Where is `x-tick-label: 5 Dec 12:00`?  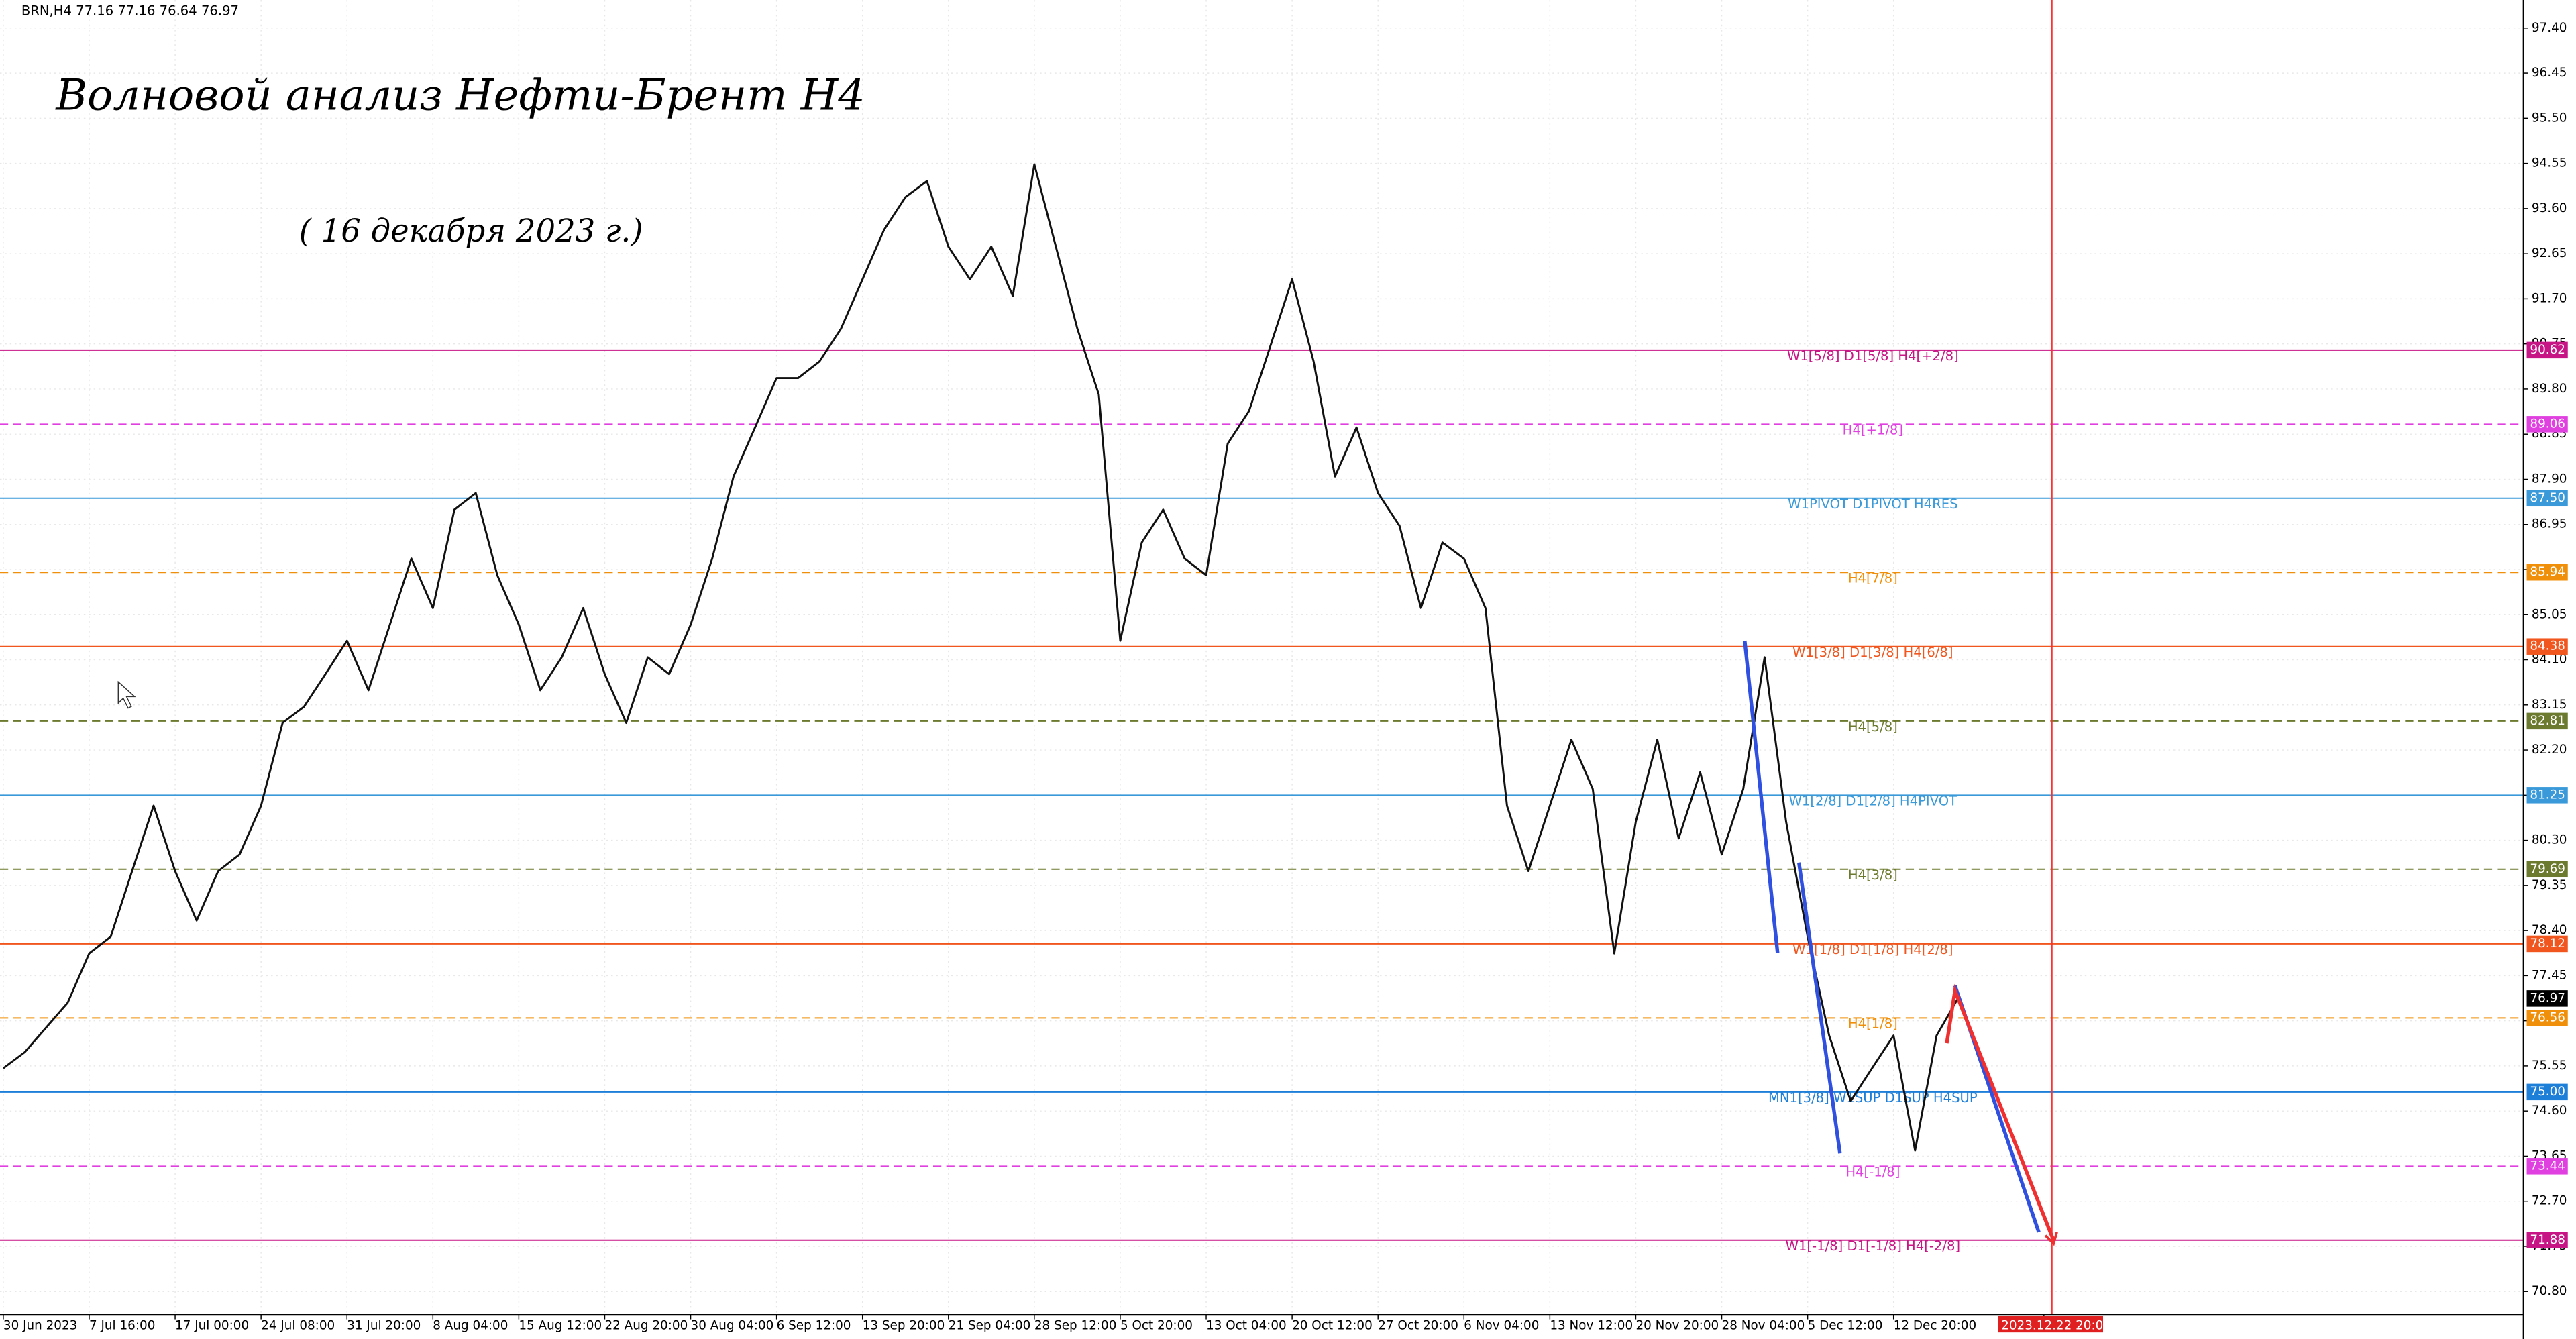
x-tick-label: 5 Dec 12:00 is located at coordinates (1845, 1325).